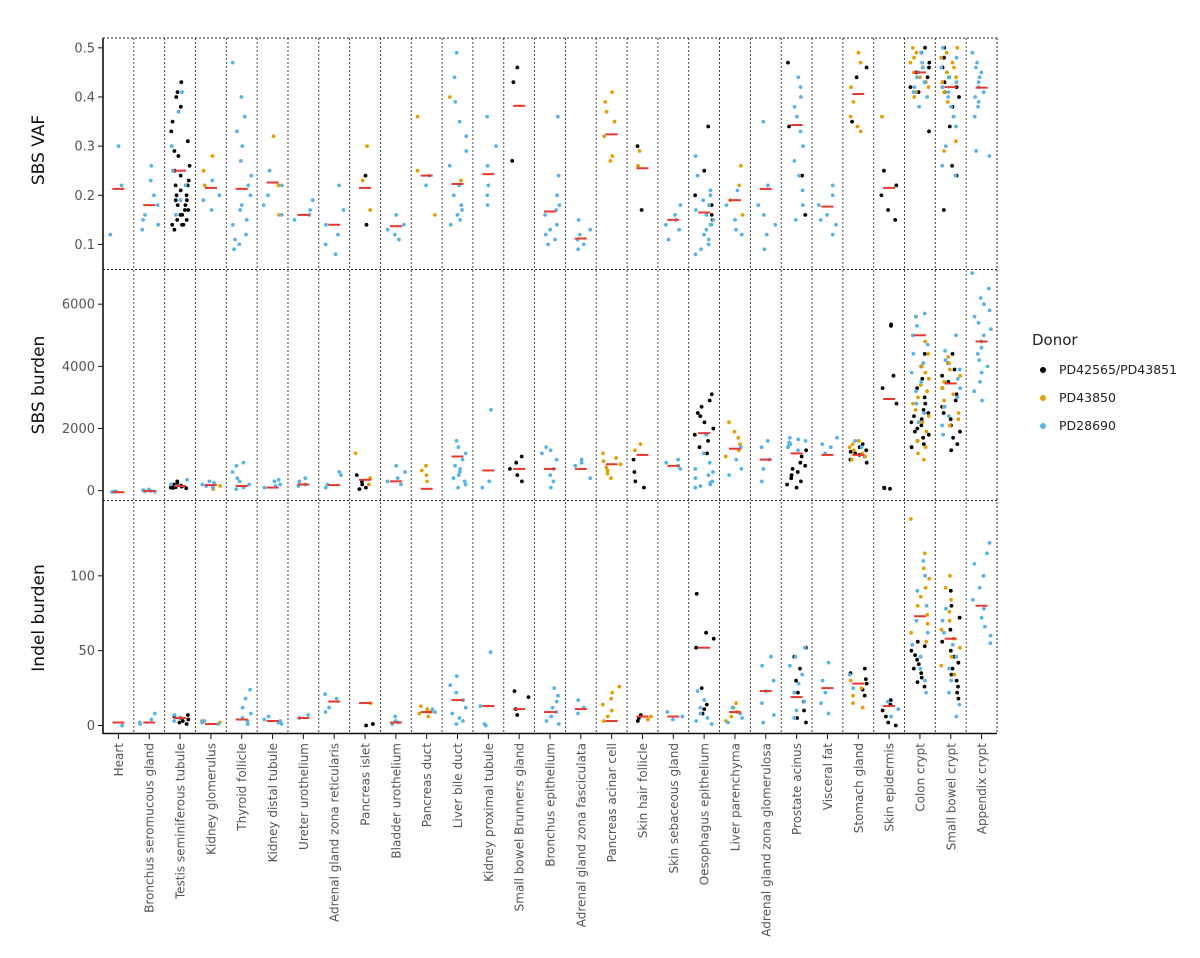 This screenshot has width=1200, height=958. I want to click on y-axis-title: SBS burden, so click(39, 385).